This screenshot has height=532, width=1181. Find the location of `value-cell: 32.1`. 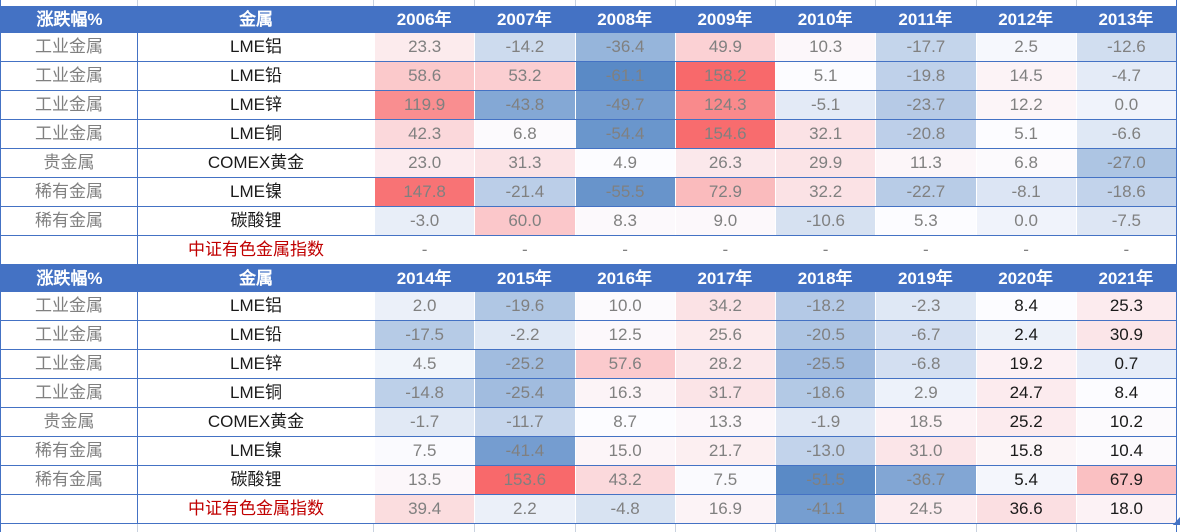

value-cell: 32.1 is located at coordinates (825, 134).